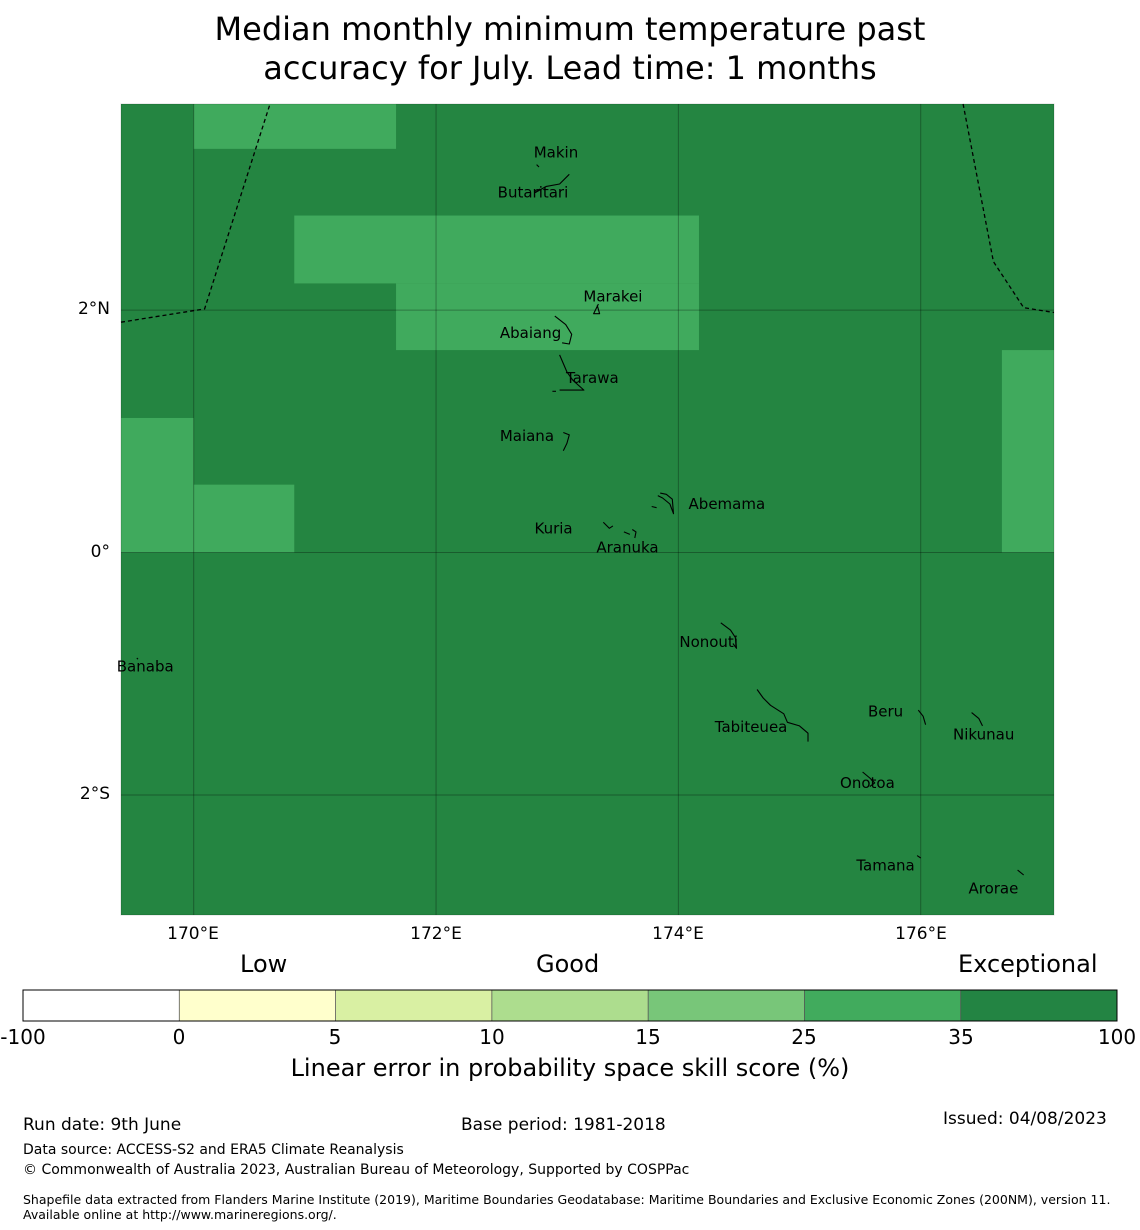  What do you see at coordinates (179, 1037) in the screenshot?
I see `colorbar-tick: 0` at bounding box center [179, 1037].